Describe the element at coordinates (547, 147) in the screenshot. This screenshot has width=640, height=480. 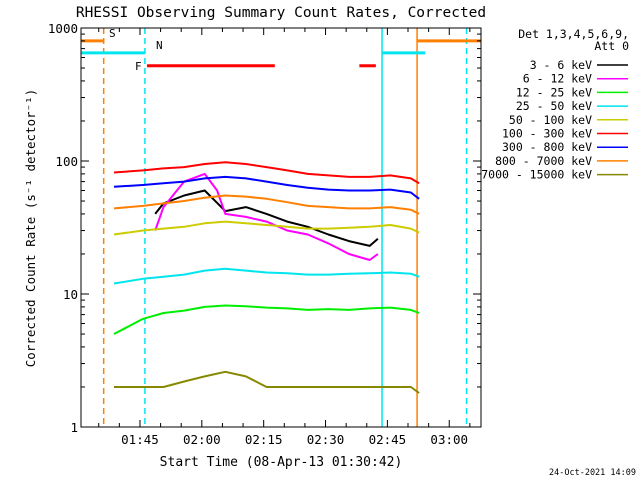
I see `legend-label-7: 300 - 800 keV` at that location.